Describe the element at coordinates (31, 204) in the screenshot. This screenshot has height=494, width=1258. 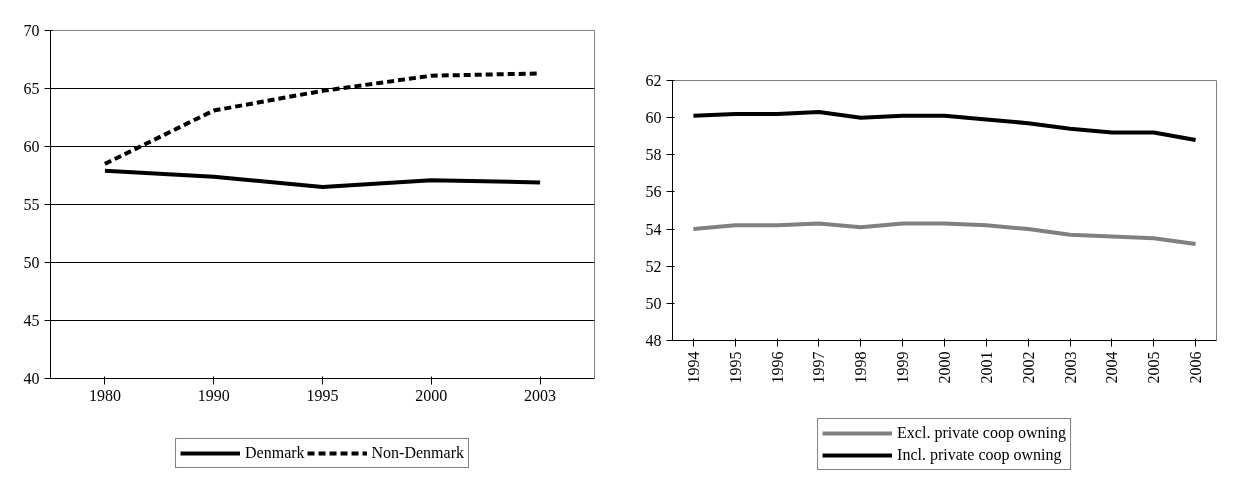
I see `y-tick-label: 55` at that location.